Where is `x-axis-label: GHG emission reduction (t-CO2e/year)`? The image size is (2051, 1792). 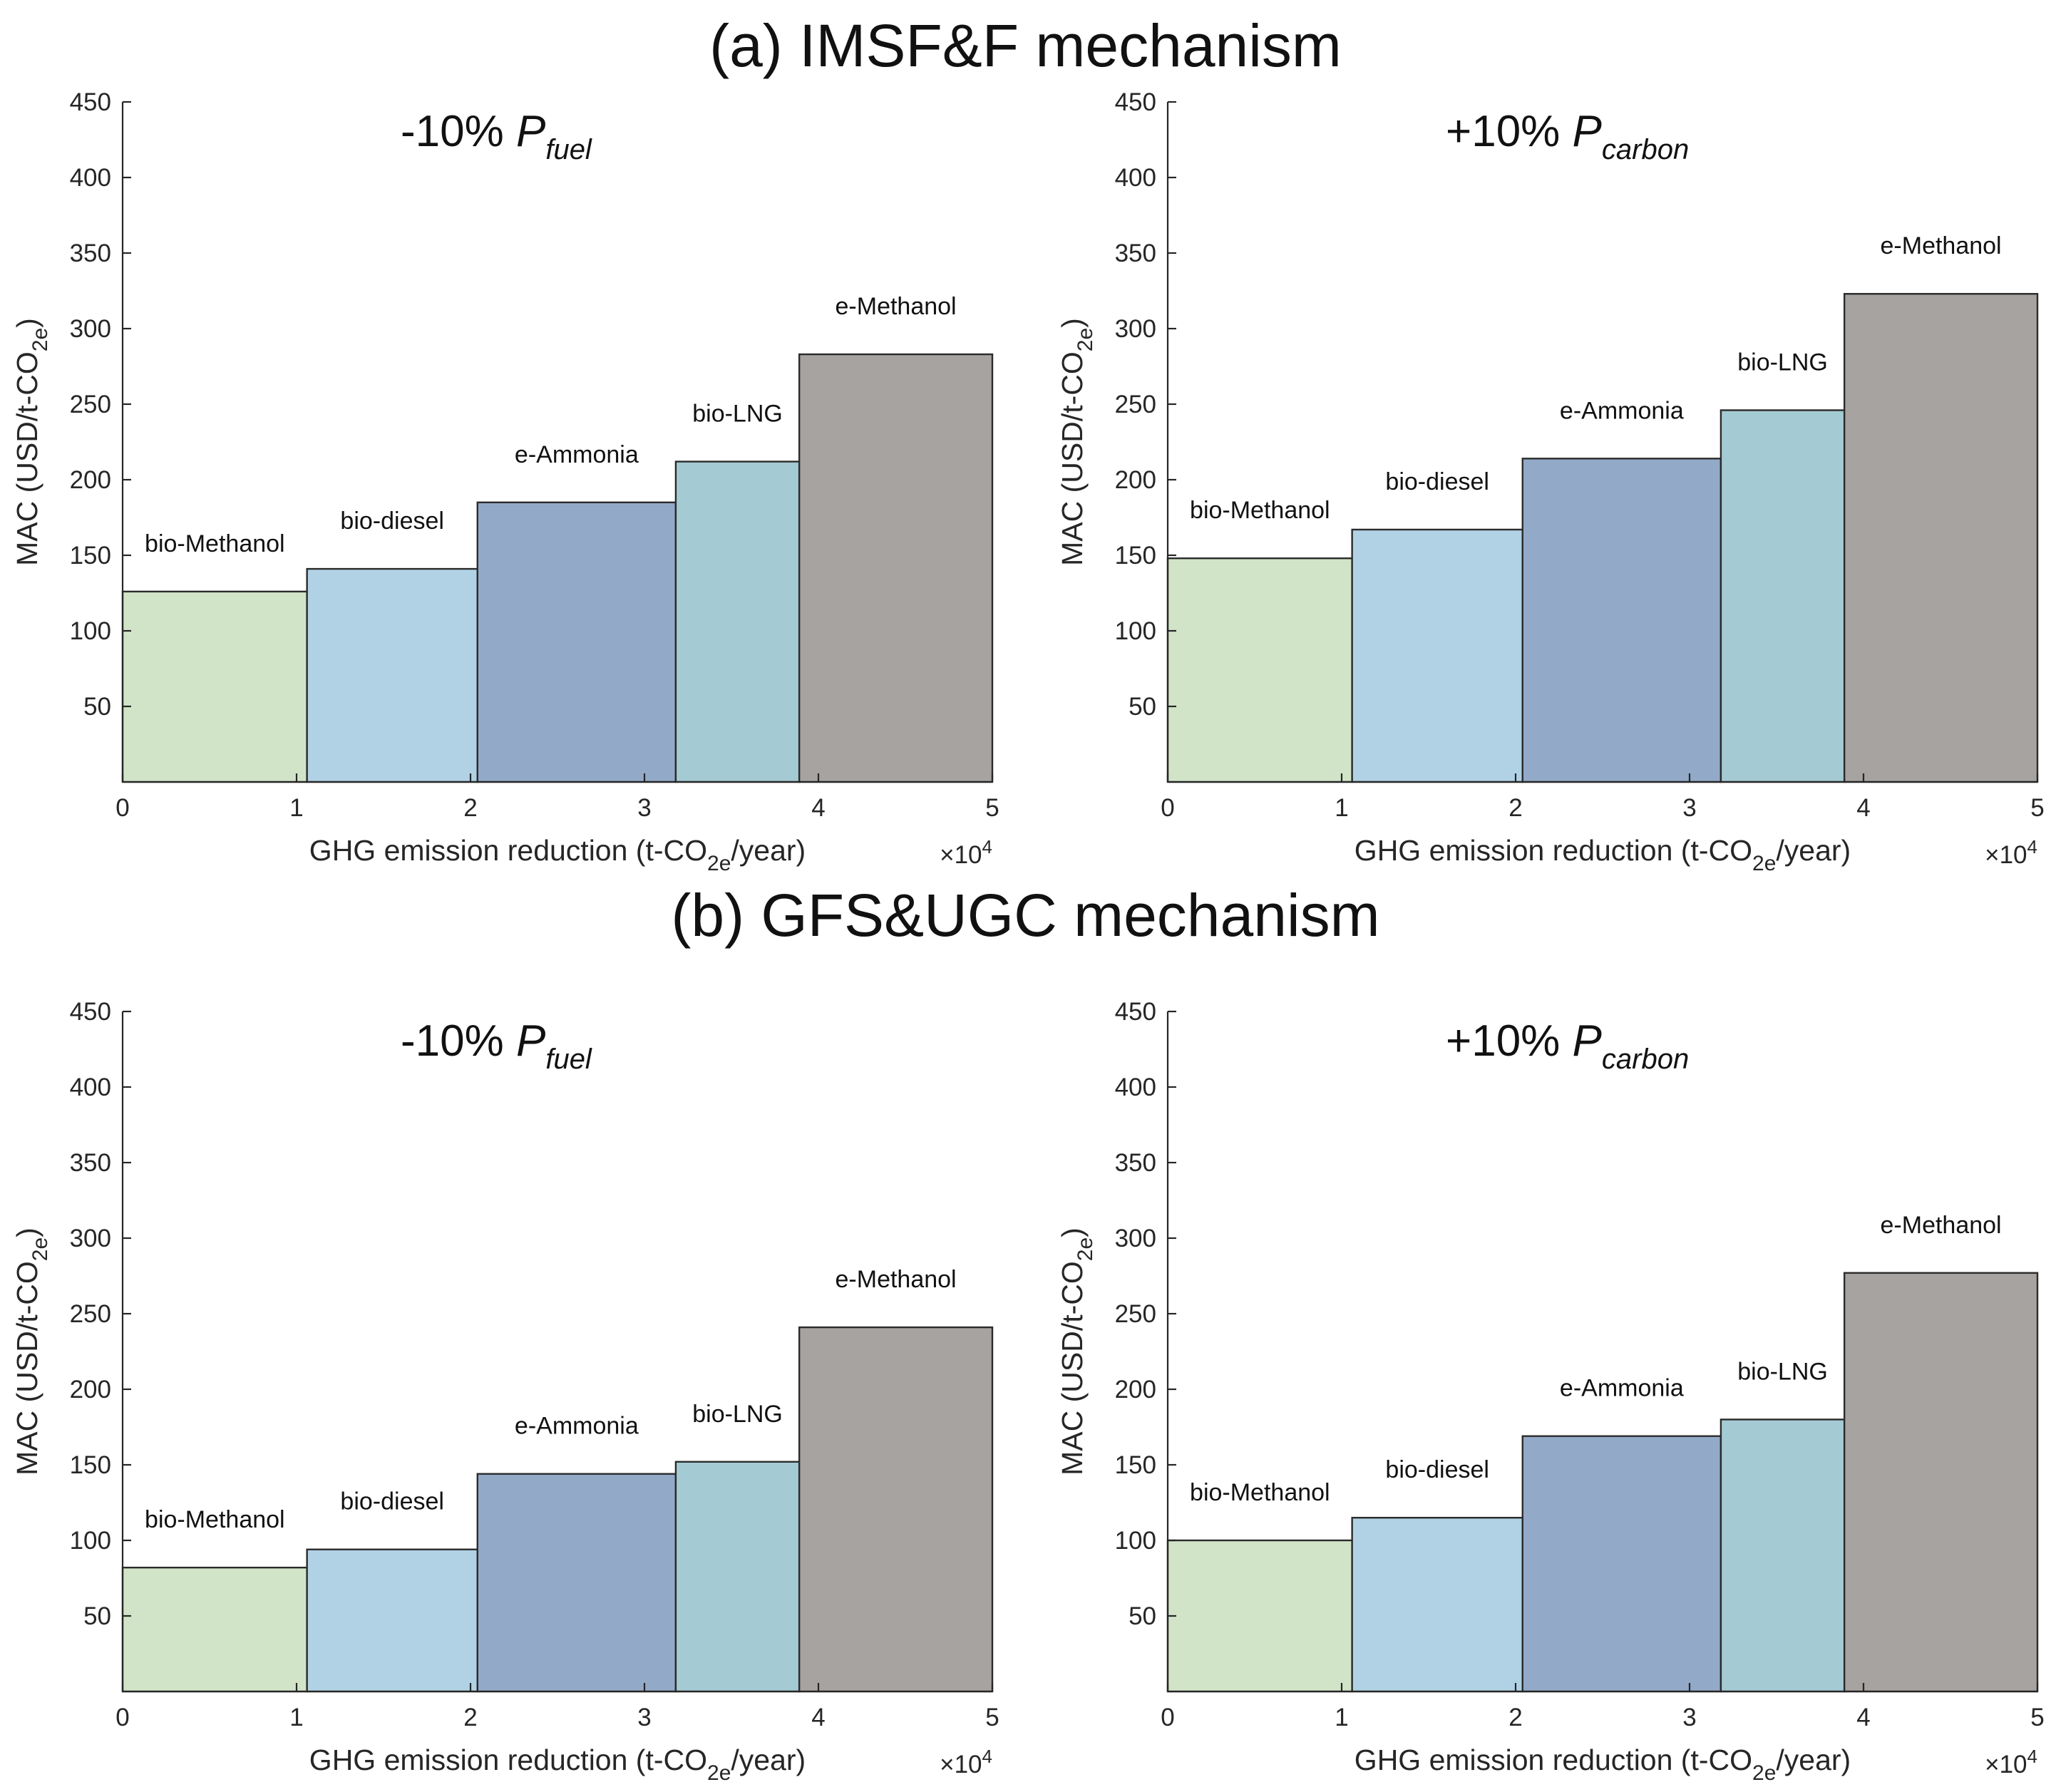 x-axis-label: GHG emission reduction (t-CO2e/year) is located at coordinates (1603, 855).